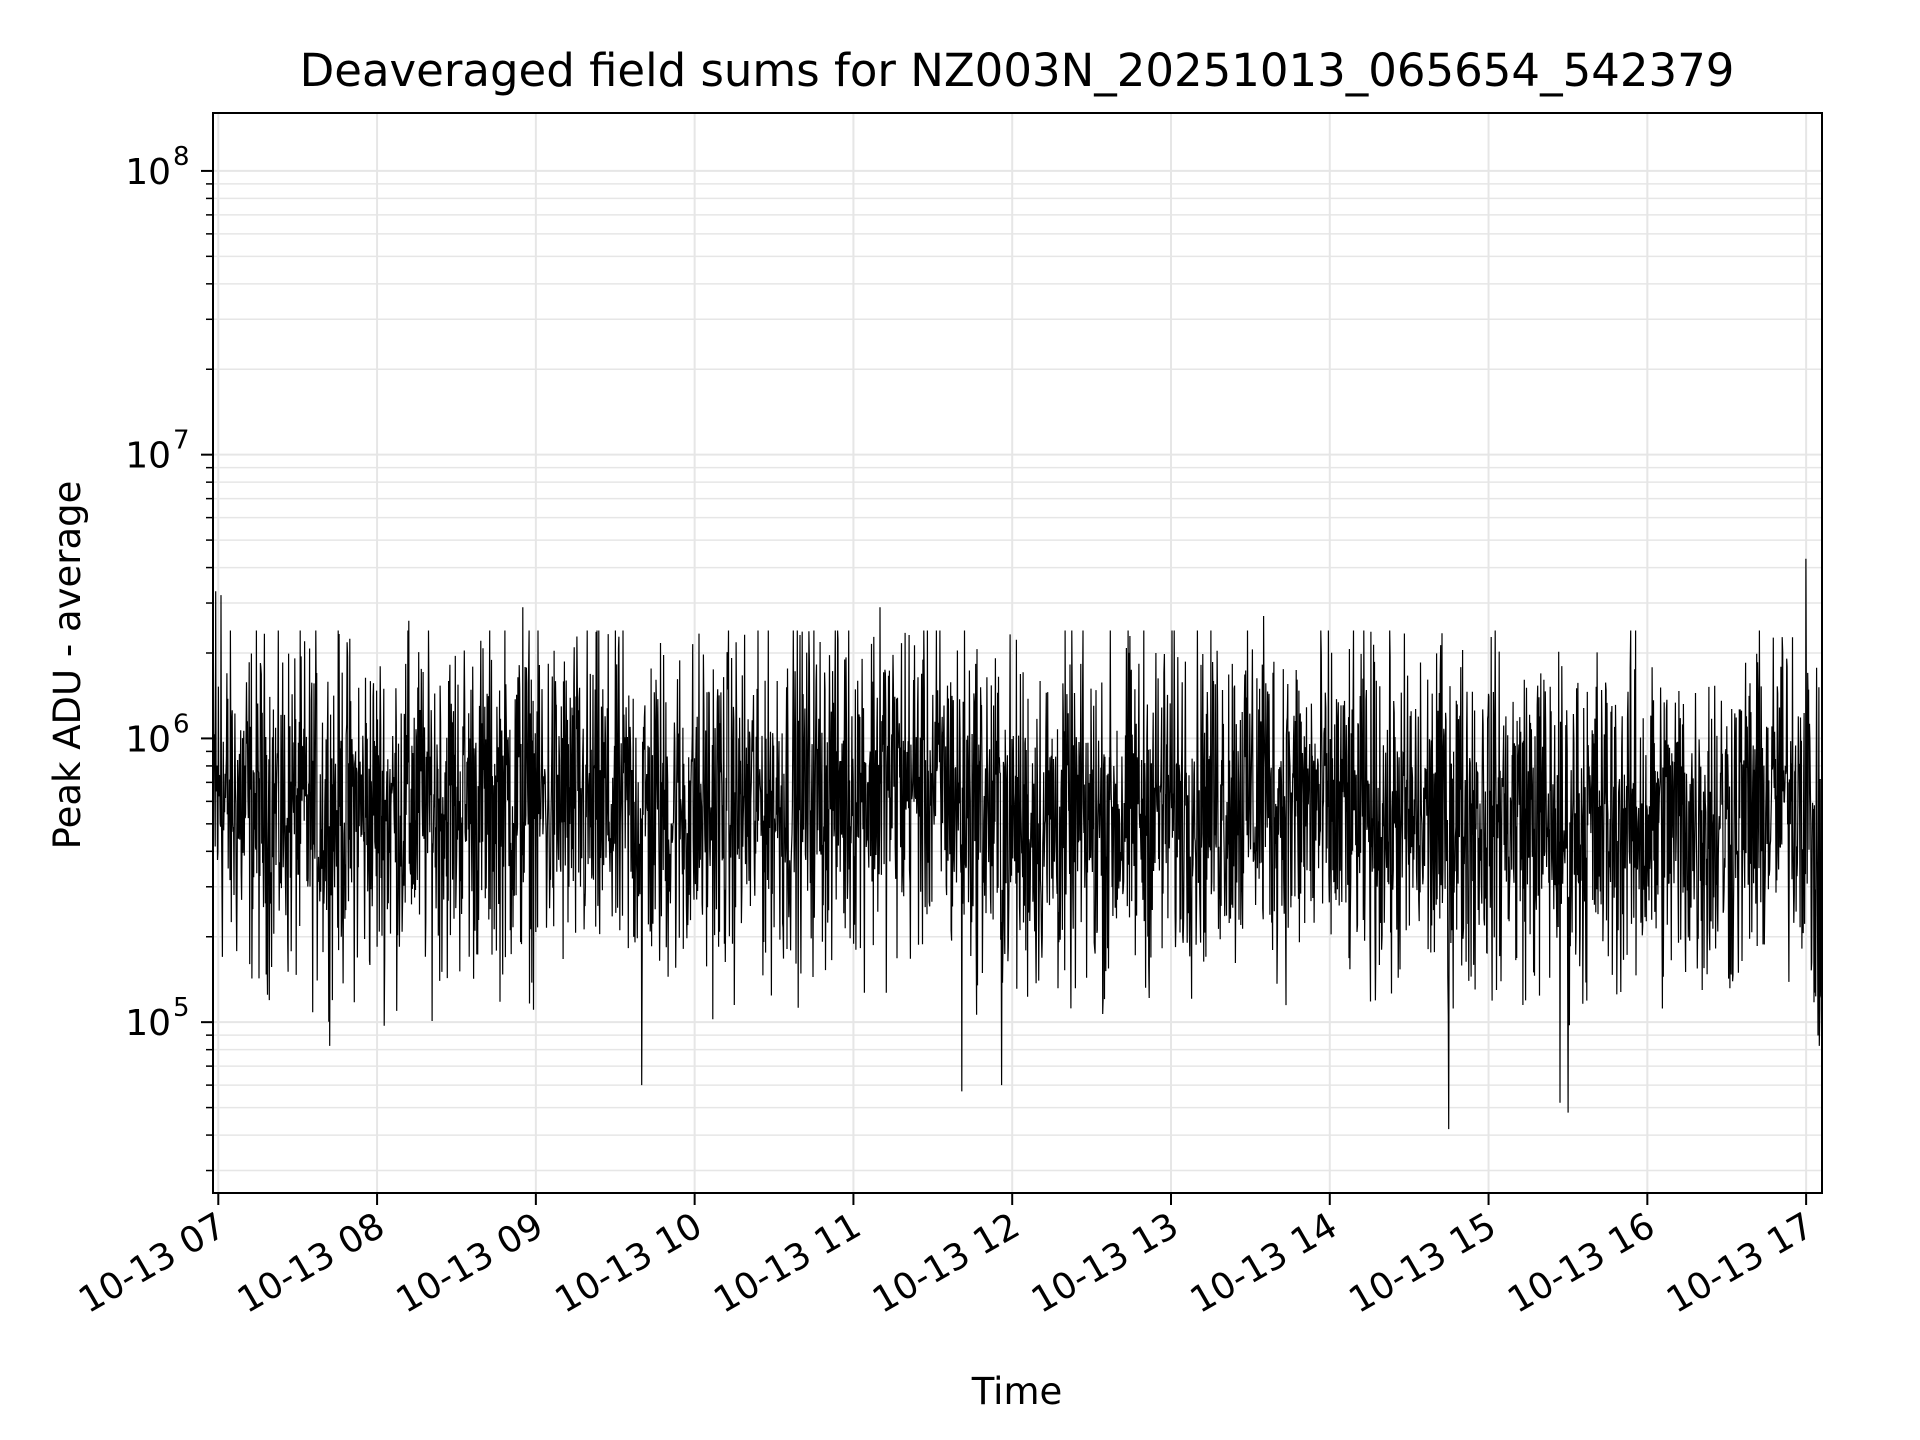 Image resolution: width=1920 pixels, height=1440 pixels. I want to click on y-tick-label-exponent: 5, so click(181, 1008).